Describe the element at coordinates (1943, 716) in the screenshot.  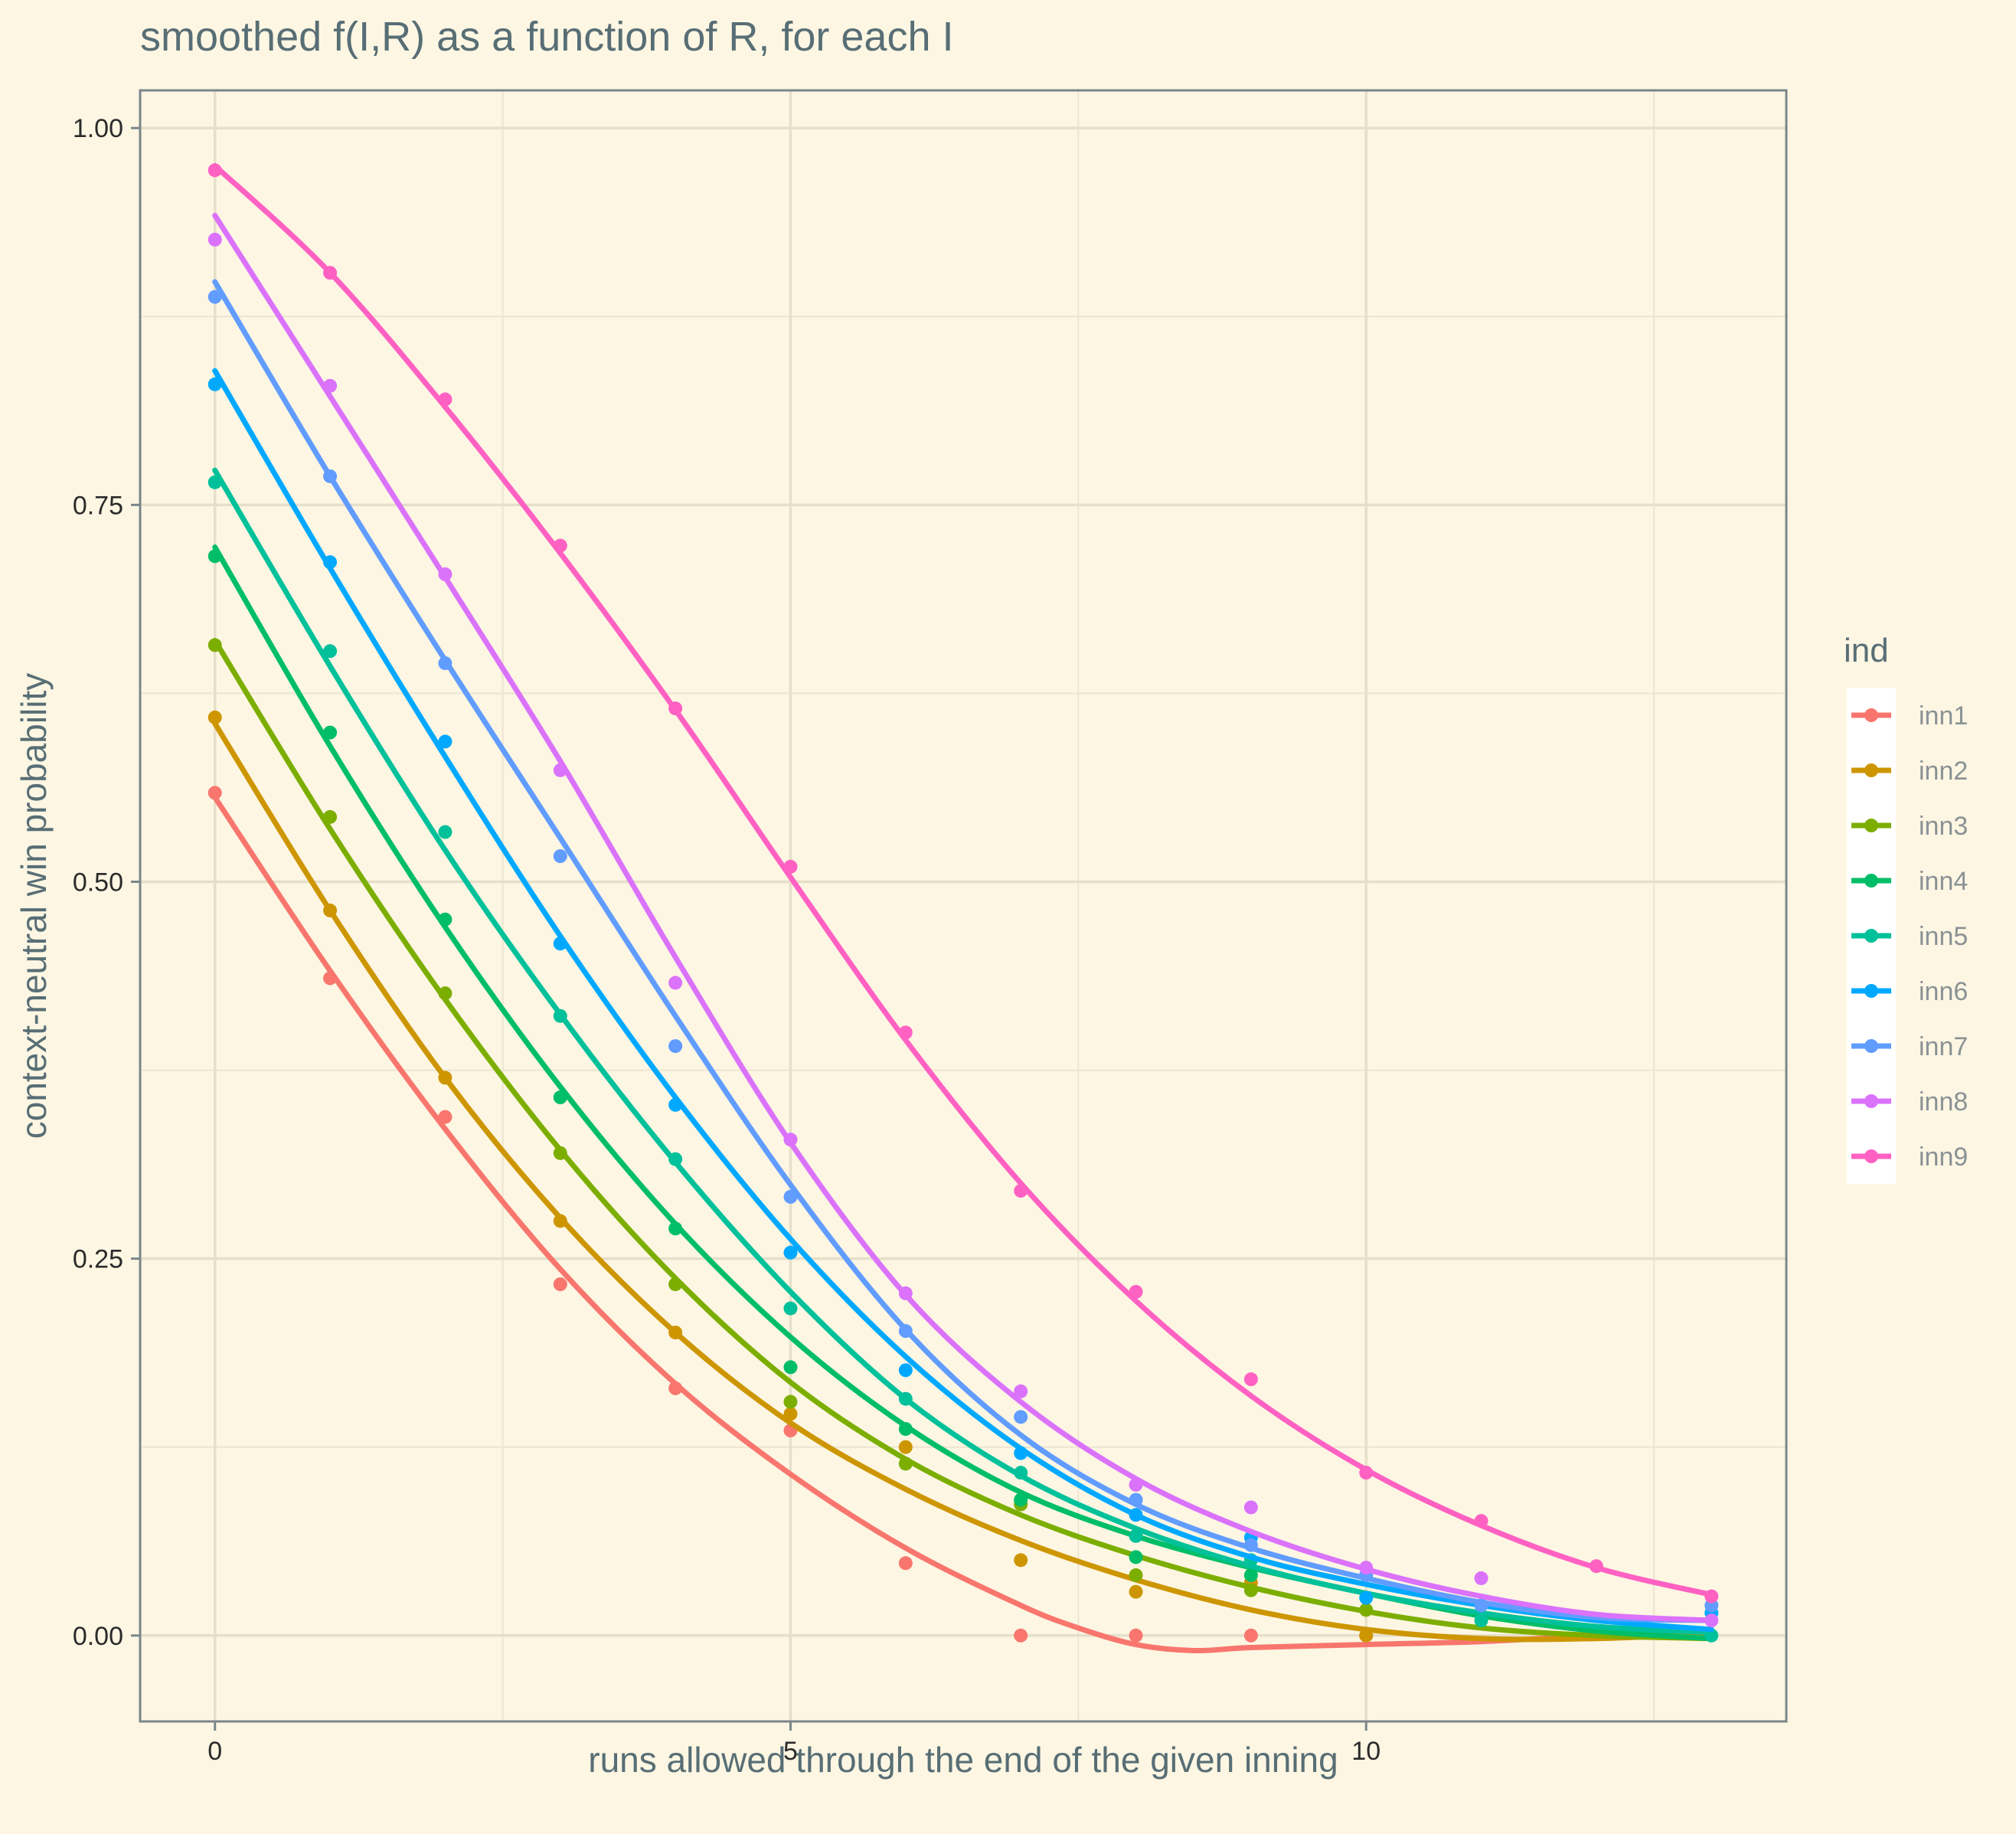
I see `legend-label-inn1: inn1` at that location.